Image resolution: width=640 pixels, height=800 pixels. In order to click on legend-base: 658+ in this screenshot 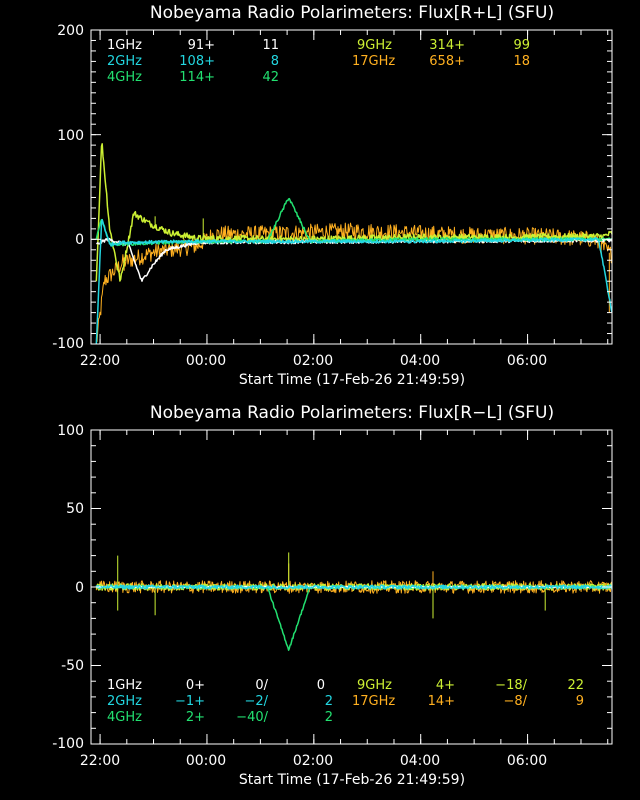, I will do `click(447, 61)`.